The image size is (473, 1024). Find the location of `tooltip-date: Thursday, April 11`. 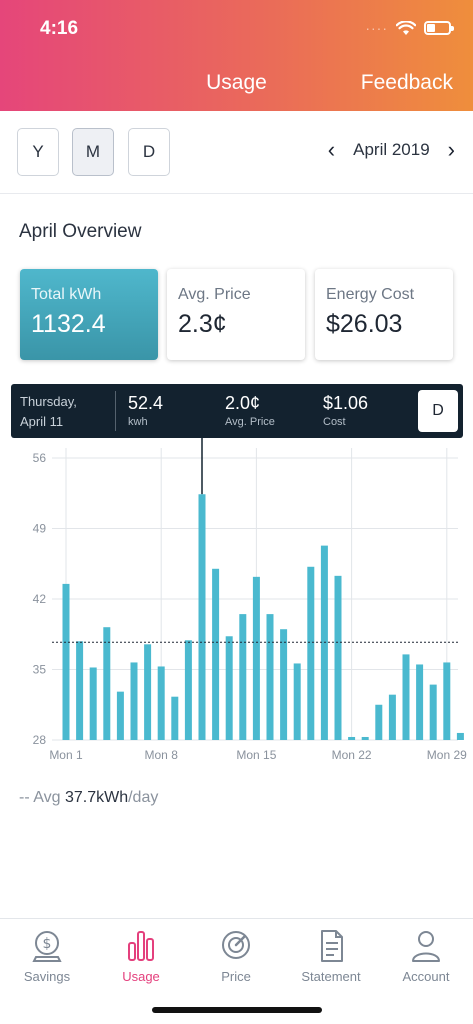

tooltip-date: Thursday, April 11 is located at coordinates (48, 412).